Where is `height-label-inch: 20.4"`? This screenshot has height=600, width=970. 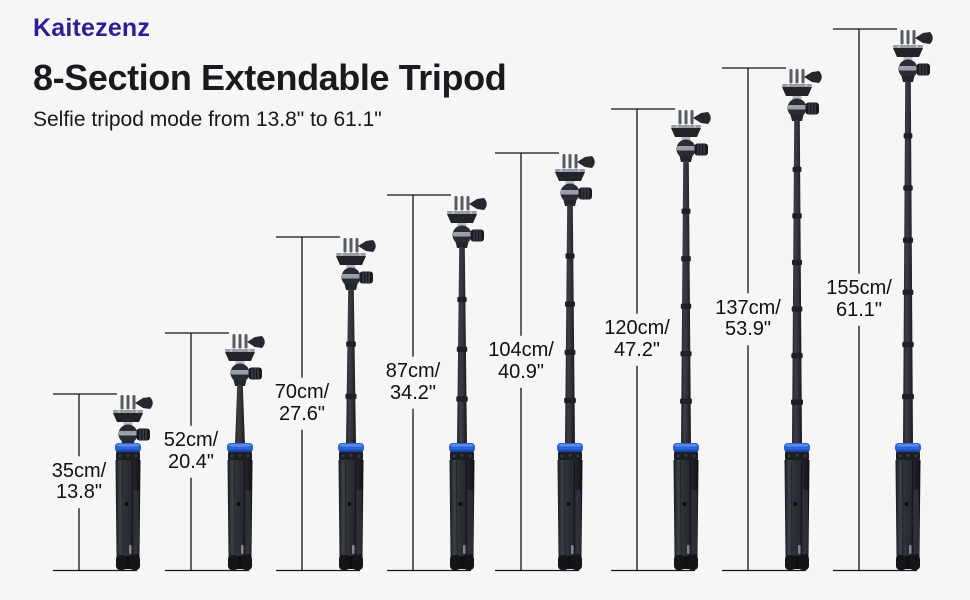 height-label-inch: 20.4" is located at coordinates (191, 461).